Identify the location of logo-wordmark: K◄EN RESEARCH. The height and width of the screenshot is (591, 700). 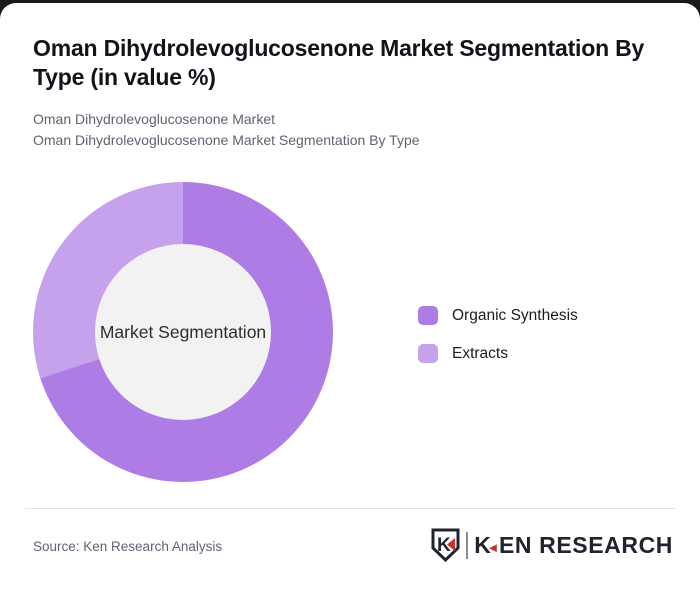
(573, 544).